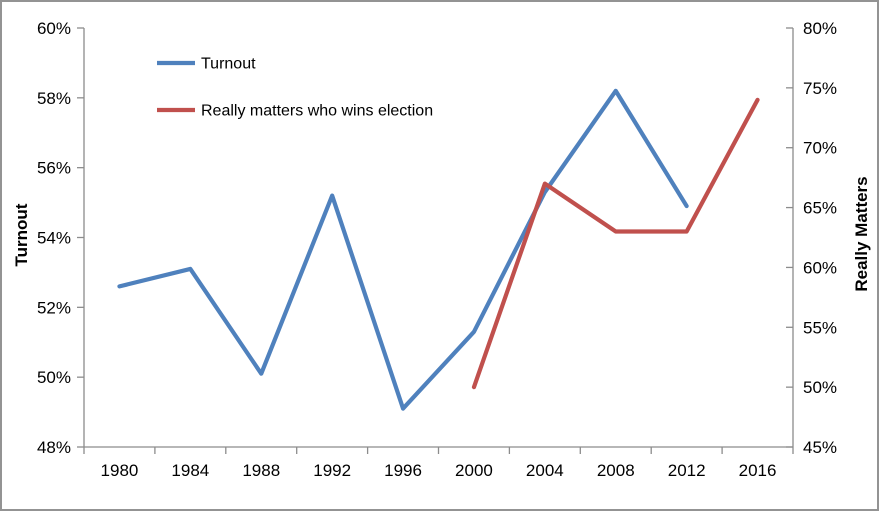 Image resolution: width=879 pixels, height=511 pixels. Describe the element at coordinates (332, 470) in the screenshot. I see `x-axis-tick-label: 1992` at that location.